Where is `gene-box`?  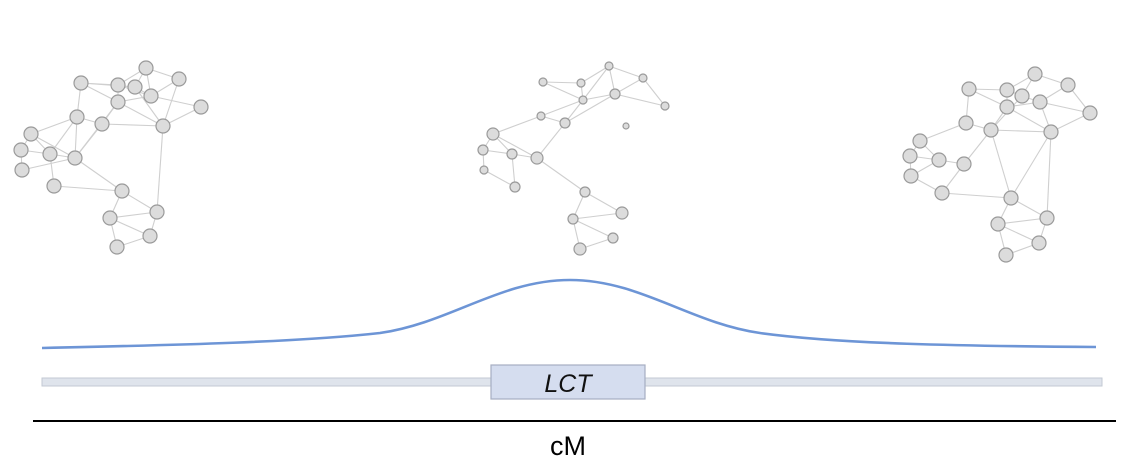
gene-box is located at coordinates (568, 382).